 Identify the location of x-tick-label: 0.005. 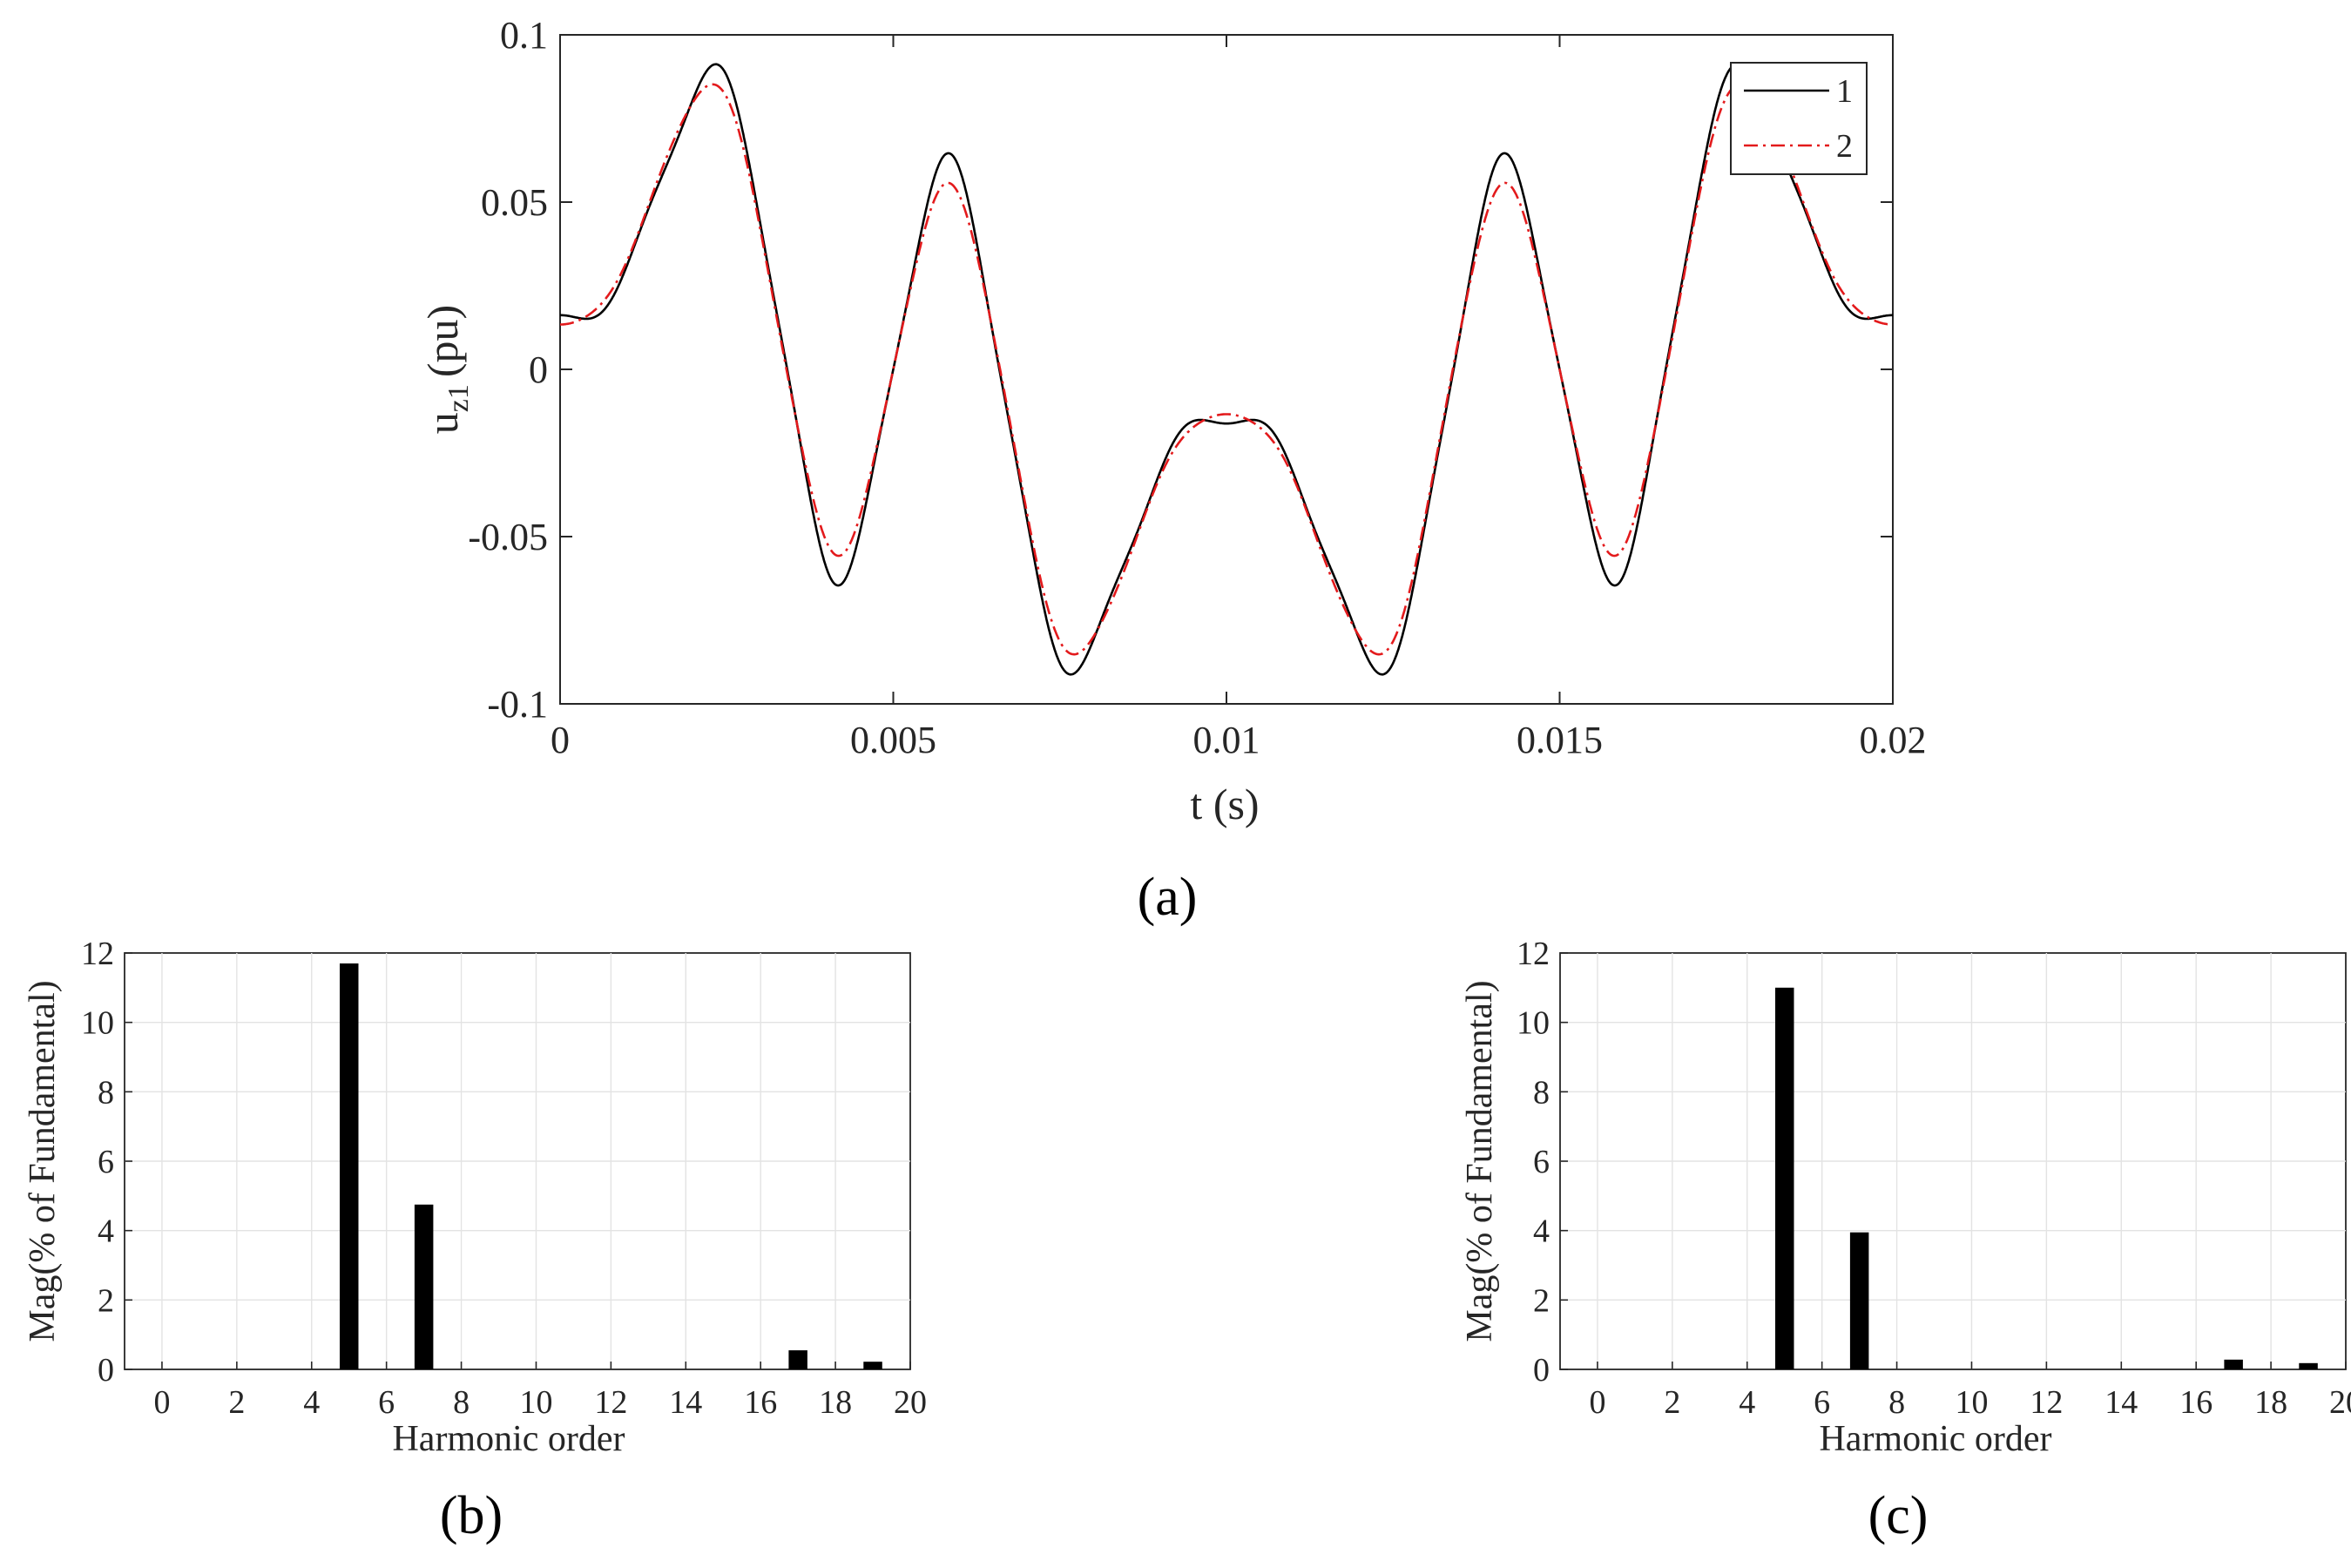
(893, 740).